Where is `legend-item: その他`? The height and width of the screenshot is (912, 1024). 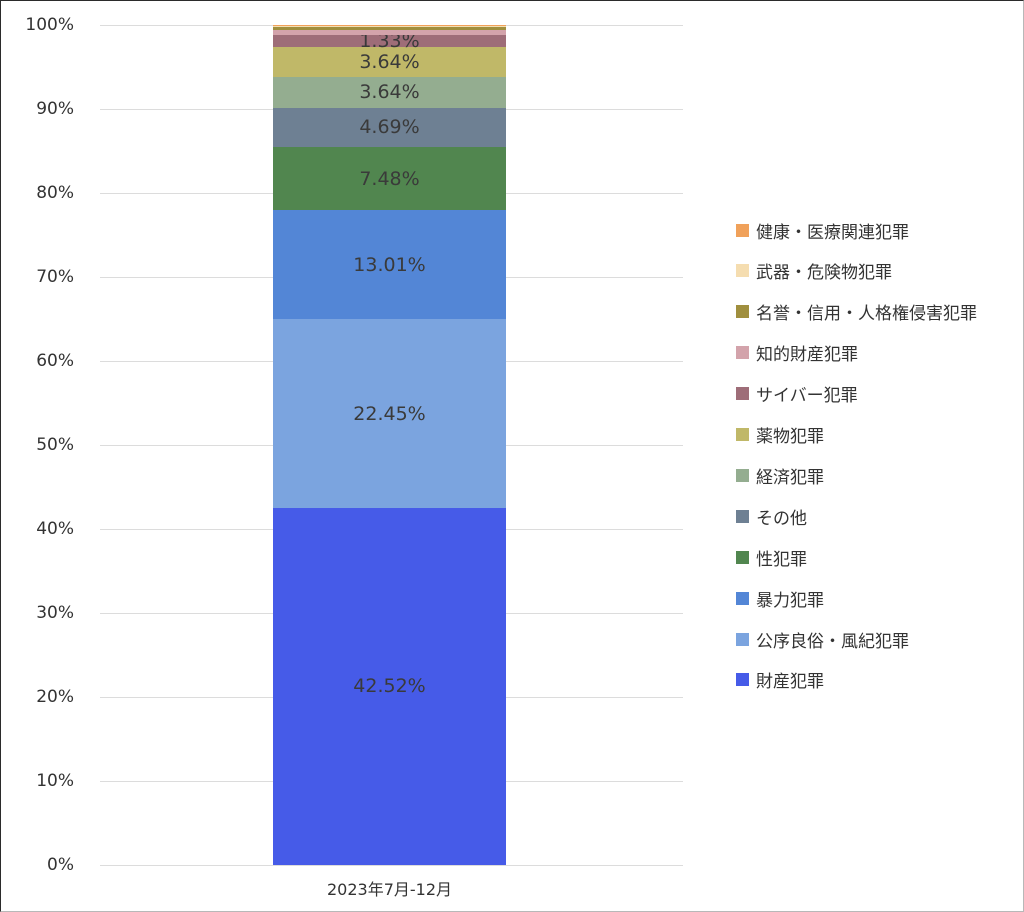 legend-item: その他 is located at coordinates (771, 517).